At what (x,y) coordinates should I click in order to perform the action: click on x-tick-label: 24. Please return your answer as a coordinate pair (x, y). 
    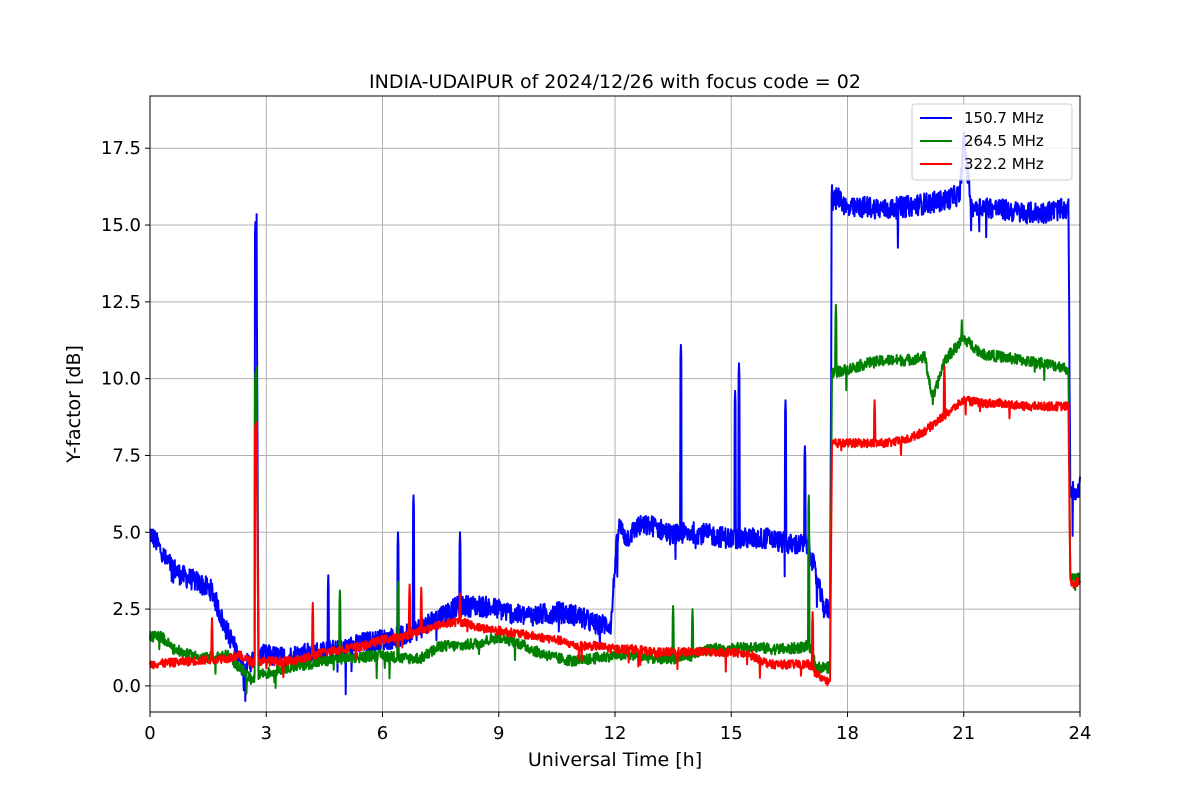
    Looking at the image, I should click on (1080, 733).